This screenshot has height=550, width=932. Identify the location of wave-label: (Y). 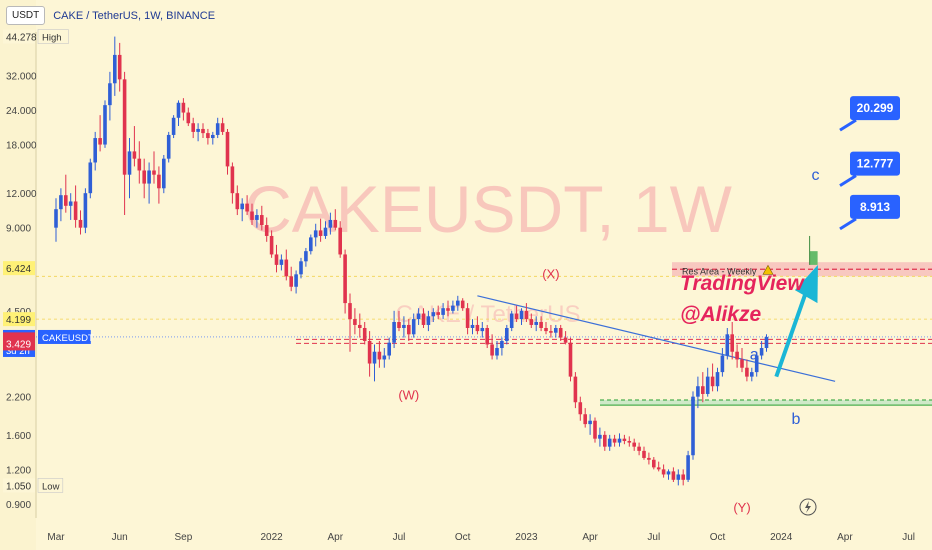
(741, 507).